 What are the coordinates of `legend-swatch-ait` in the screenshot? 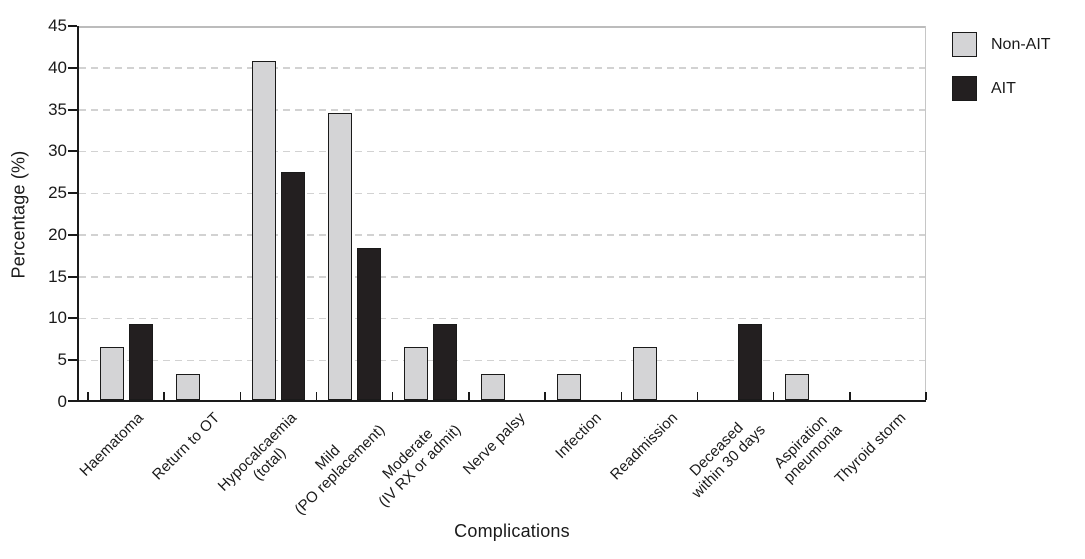 It's located at (964, 88).